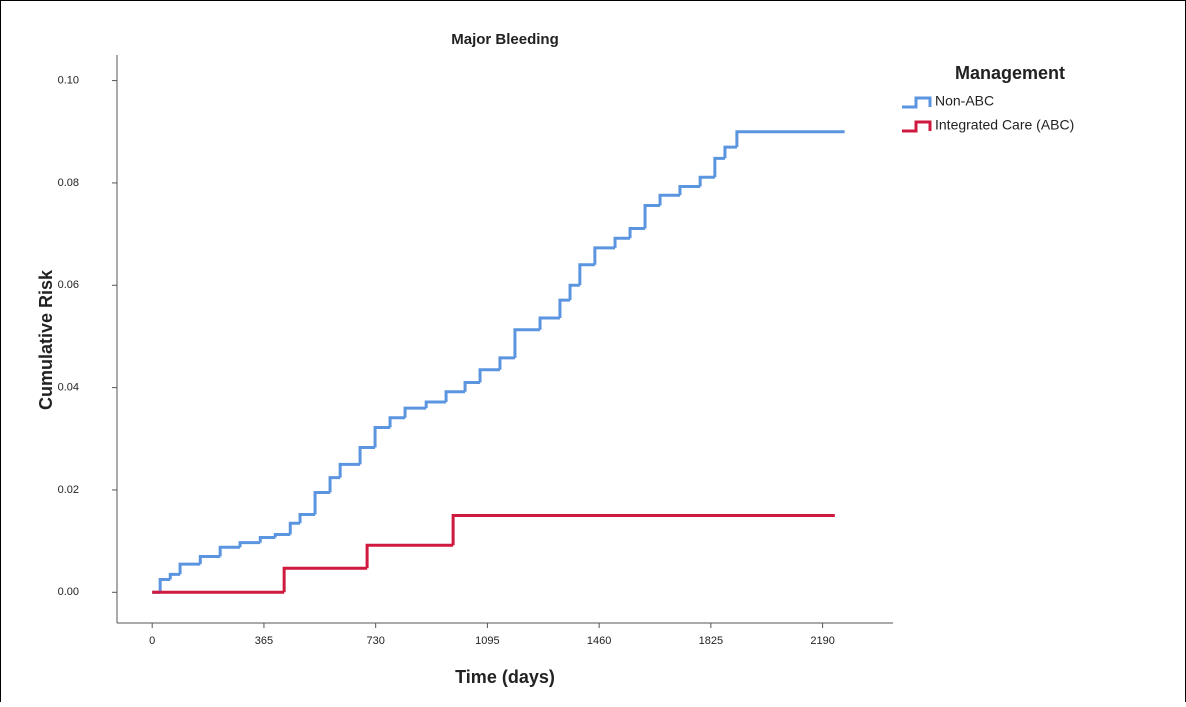 The height and width of the screenshot is (707, 1186). Describe the element at coordinates (68, 388) in the screenshot. I see `y-tick-label: 0.04` at that location.